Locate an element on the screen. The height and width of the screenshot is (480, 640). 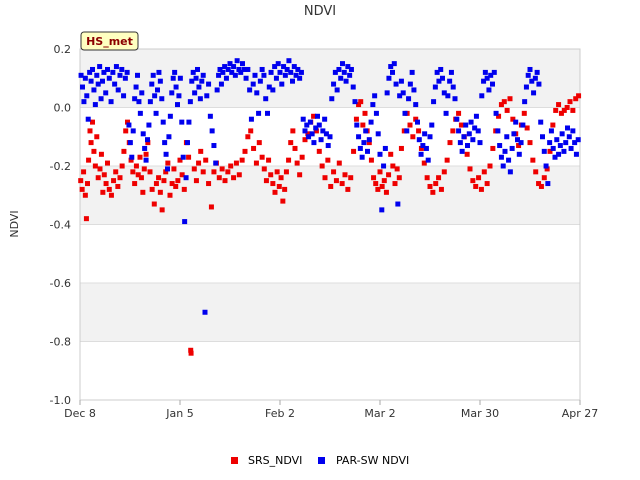
legend-label-srs-ndvi: SRS_NDVI is located at coordinates (275, 460).